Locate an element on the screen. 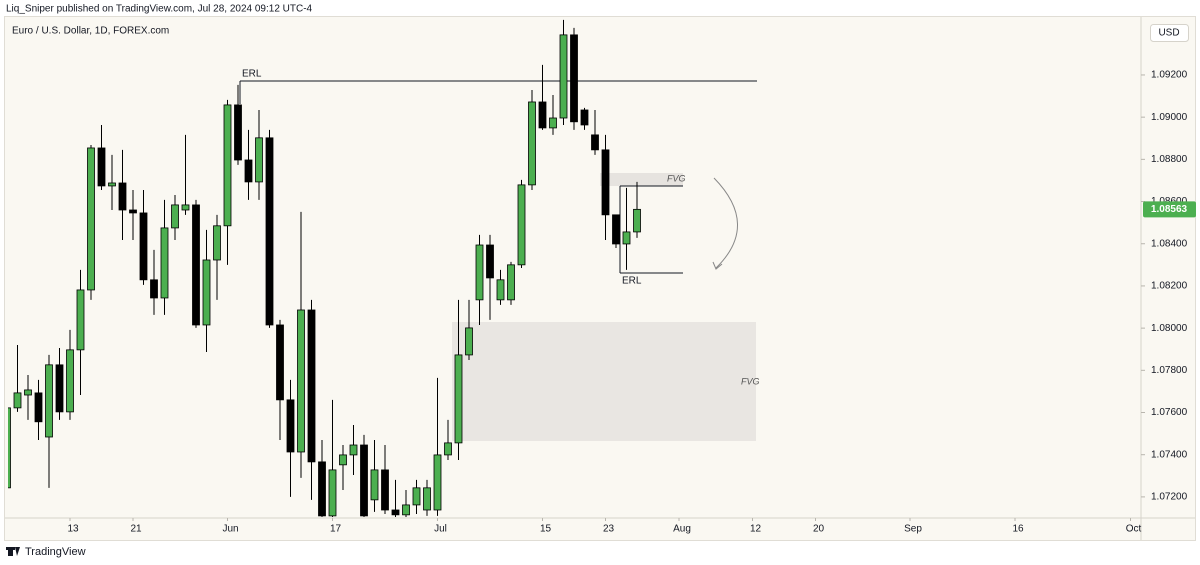 The height and width of the screenshot is (565, 1200). x-tick-label: 21 is located at coordinates (136, 529).